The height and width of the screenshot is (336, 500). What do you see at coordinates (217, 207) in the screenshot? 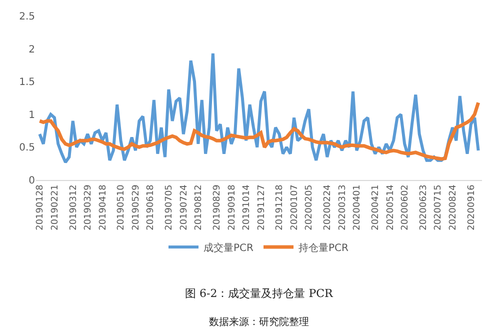
I see `x-tick-label: 20190829` at bounding box center [217, 207].